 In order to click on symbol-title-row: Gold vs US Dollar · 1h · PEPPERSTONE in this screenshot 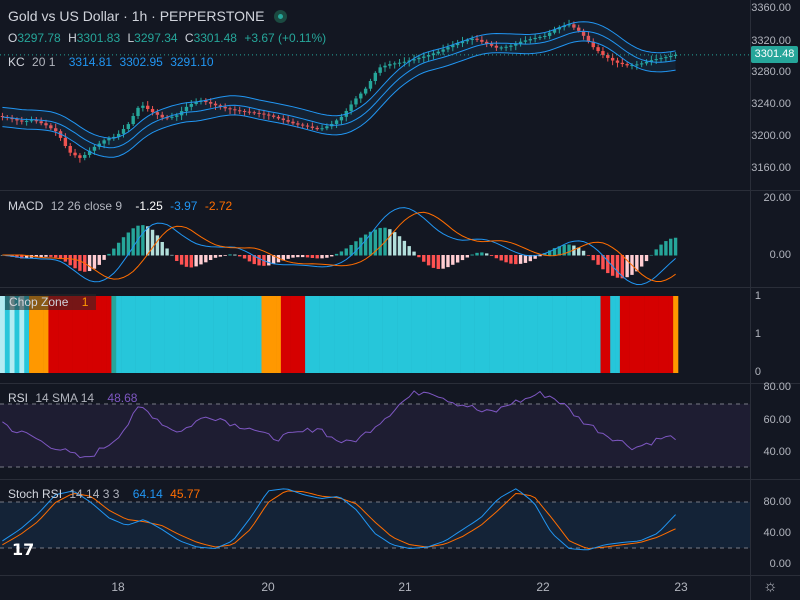, I will do `click(149, 16)`.